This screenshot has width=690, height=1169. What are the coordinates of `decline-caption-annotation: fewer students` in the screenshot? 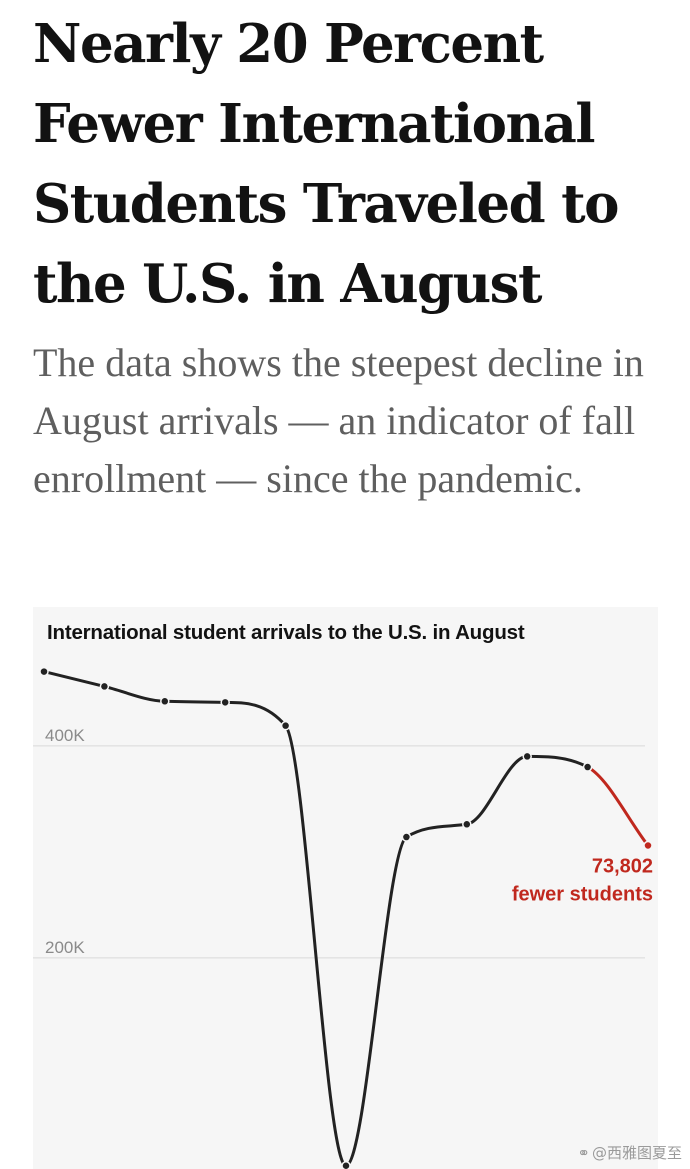 It's located at (582, 895).